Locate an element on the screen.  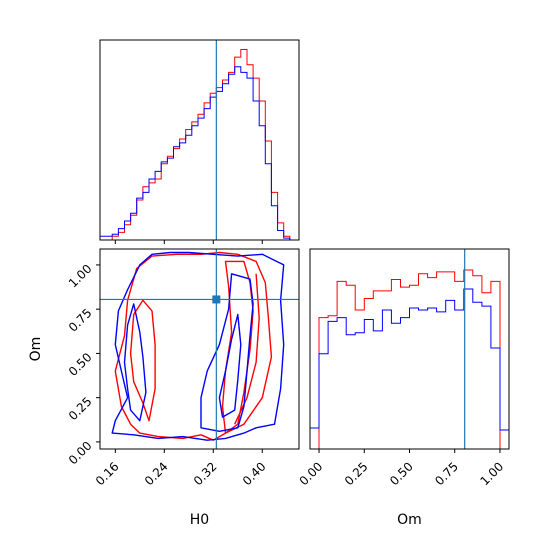
contour_H0_Om-frame is located at coordinates (199, 349).